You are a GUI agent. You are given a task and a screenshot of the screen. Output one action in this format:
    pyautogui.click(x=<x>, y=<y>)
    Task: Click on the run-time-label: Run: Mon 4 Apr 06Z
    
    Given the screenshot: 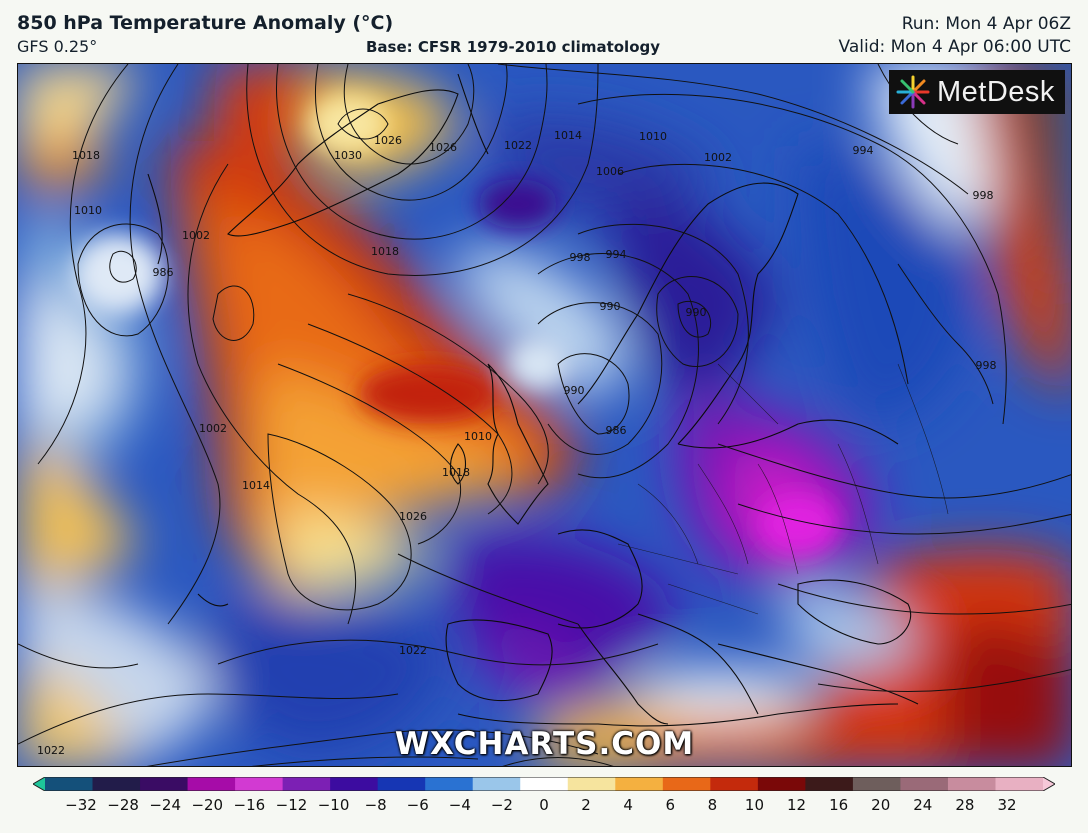 What is the action you would take?
    pyautogui.click(x=986, y=24)
    